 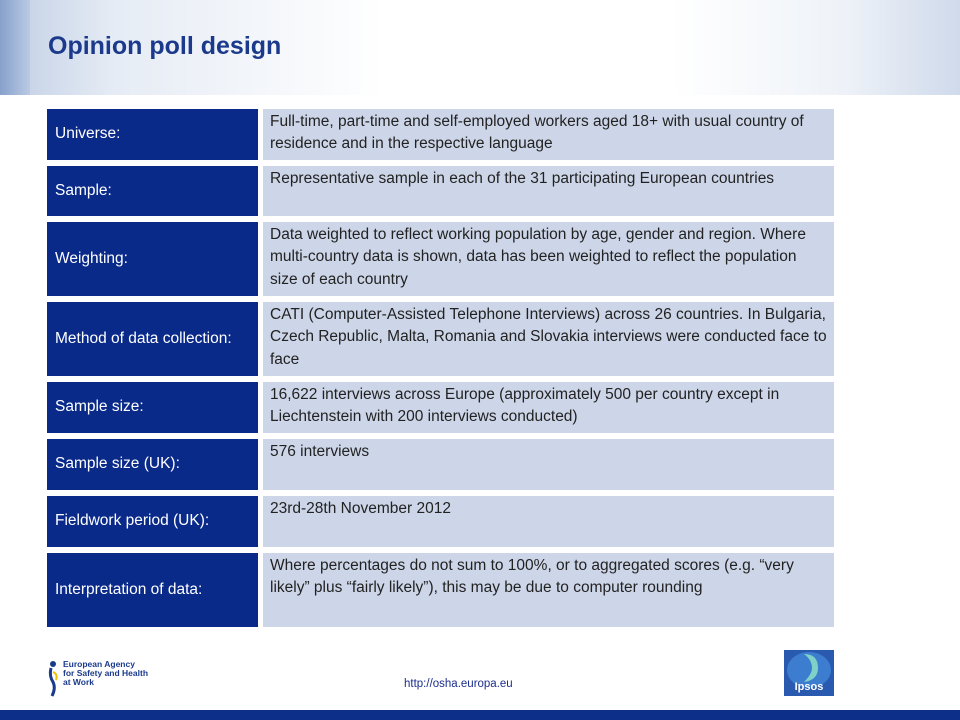 I want to click on footer-link: http://osha.europa.eu, so click(x=458, y=684).